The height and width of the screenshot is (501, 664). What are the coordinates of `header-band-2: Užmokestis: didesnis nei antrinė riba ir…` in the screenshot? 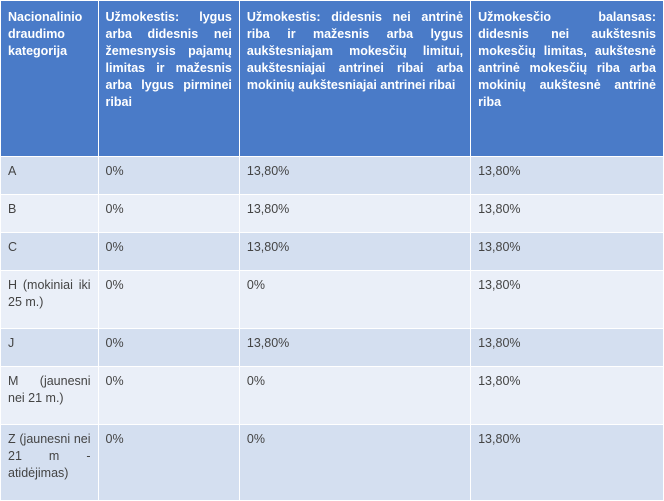 It's located at (355, 78).